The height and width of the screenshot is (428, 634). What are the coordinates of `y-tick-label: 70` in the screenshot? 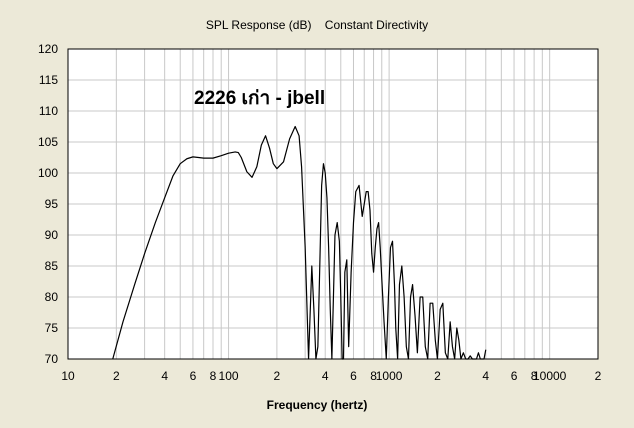 It's located at (52, 359).